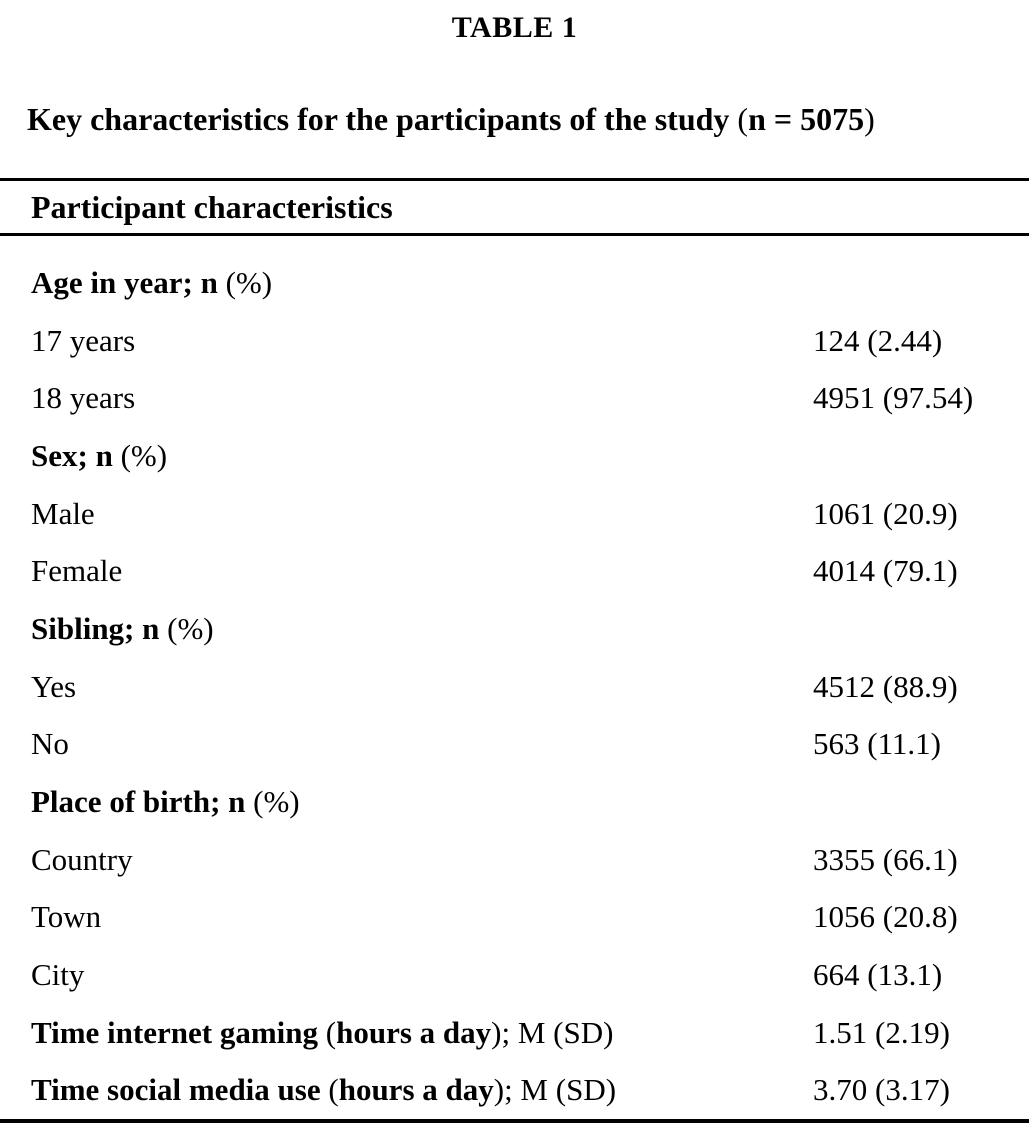 Image resolution: width=1029 pixels, height=1131 pixels. I want to click on row-value: 1061 (20.9), so click(885, 513).